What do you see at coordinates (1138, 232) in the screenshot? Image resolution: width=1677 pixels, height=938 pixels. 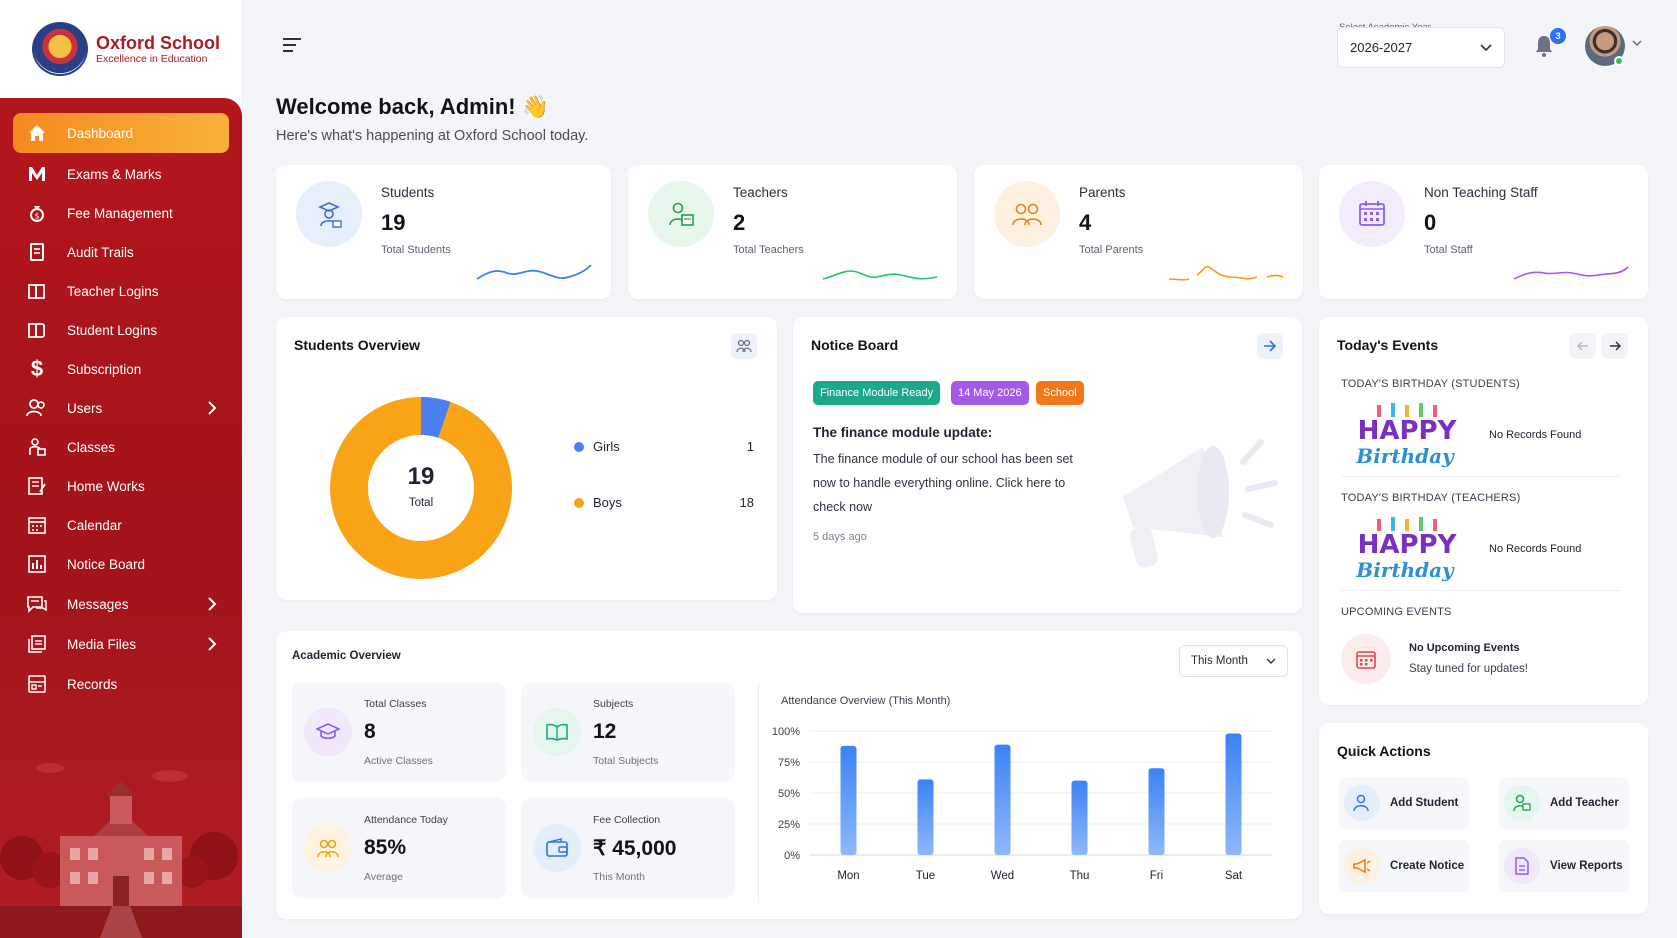 I see `stat-card-parents: Parents 4 Total Parents` at bounding box center [1138, 232].